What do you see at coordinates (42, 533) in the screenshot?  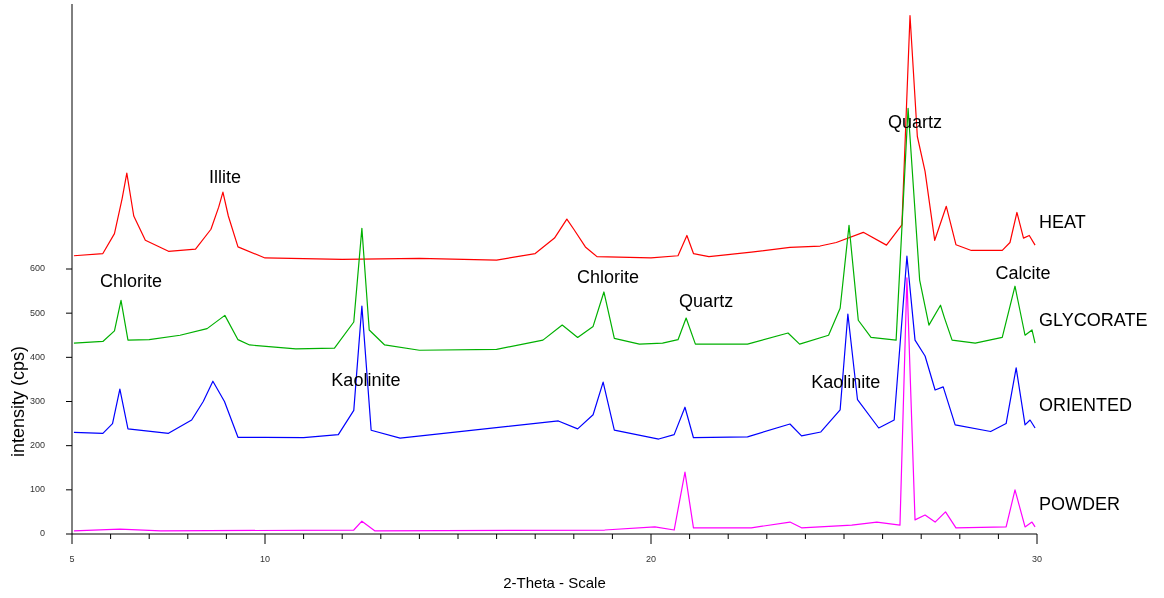 I see `y-tick-label: 0` at bounding box center [42, 533].